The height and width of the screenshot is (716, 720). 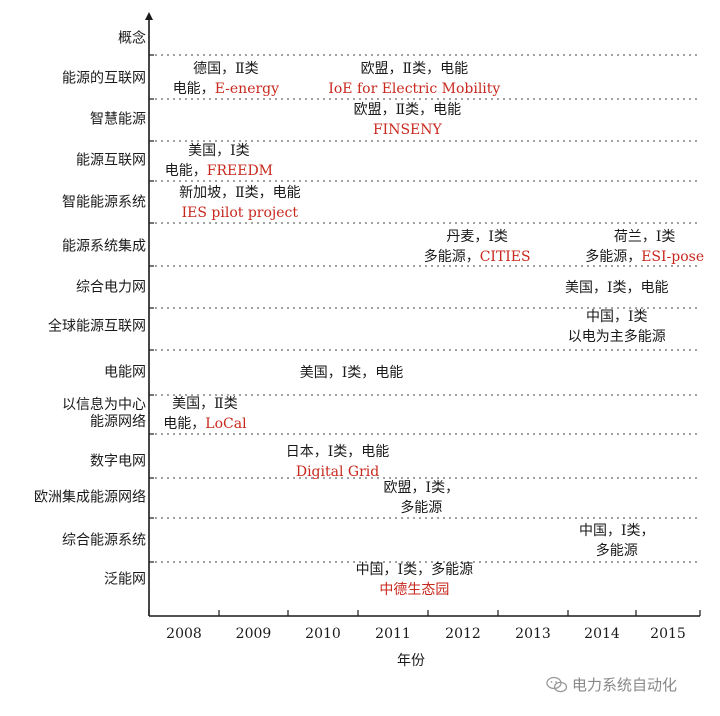 What do you see at coordinates (616, 317) in the screenshot?
I see `annotation-line1: 中国，Ⅰ类` at bounding box center [616, 317].